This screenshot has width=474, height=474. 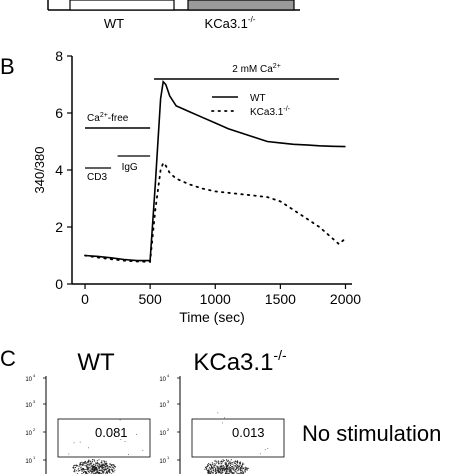 I want to click on panel-a-category-kca31: KCa3.1-/-, so click(x=230, y=23).